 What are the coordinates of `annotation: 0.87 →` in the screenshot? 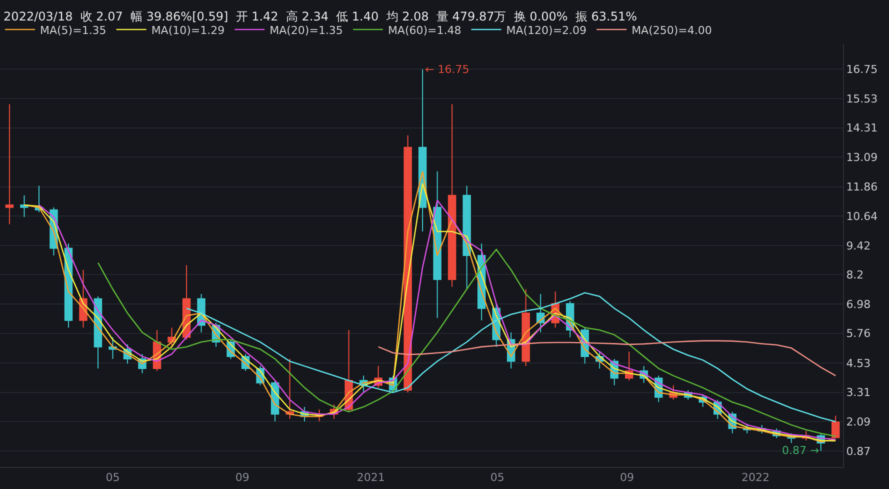 It's located at (801, 450).